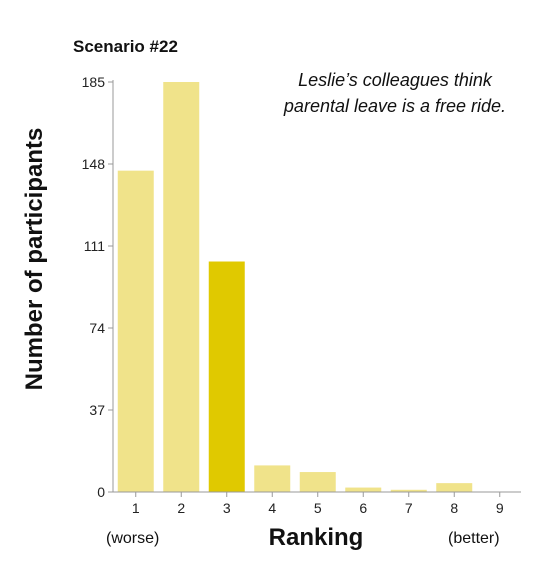 This screenshot has height=577, width=550. I want to click on y-tick-label: 185, so click(94, 82).